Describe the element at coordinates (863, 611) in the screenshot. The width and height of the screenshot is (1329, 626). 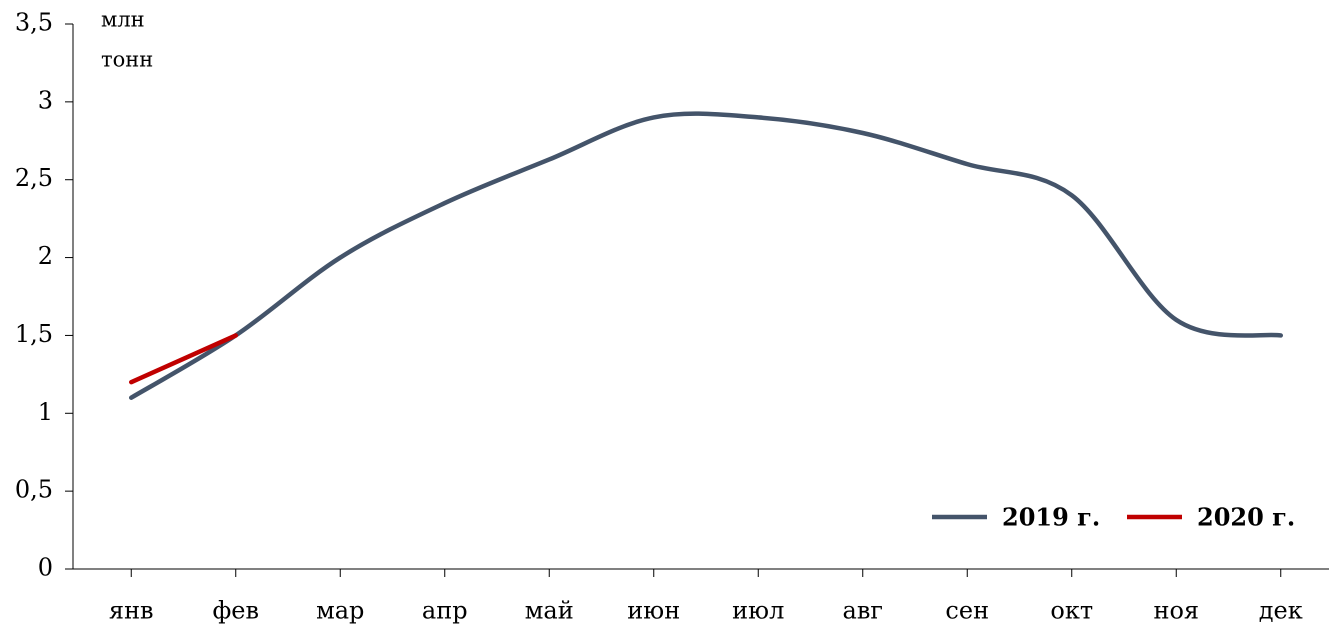
I see `x-tick-label: авг` at that location.